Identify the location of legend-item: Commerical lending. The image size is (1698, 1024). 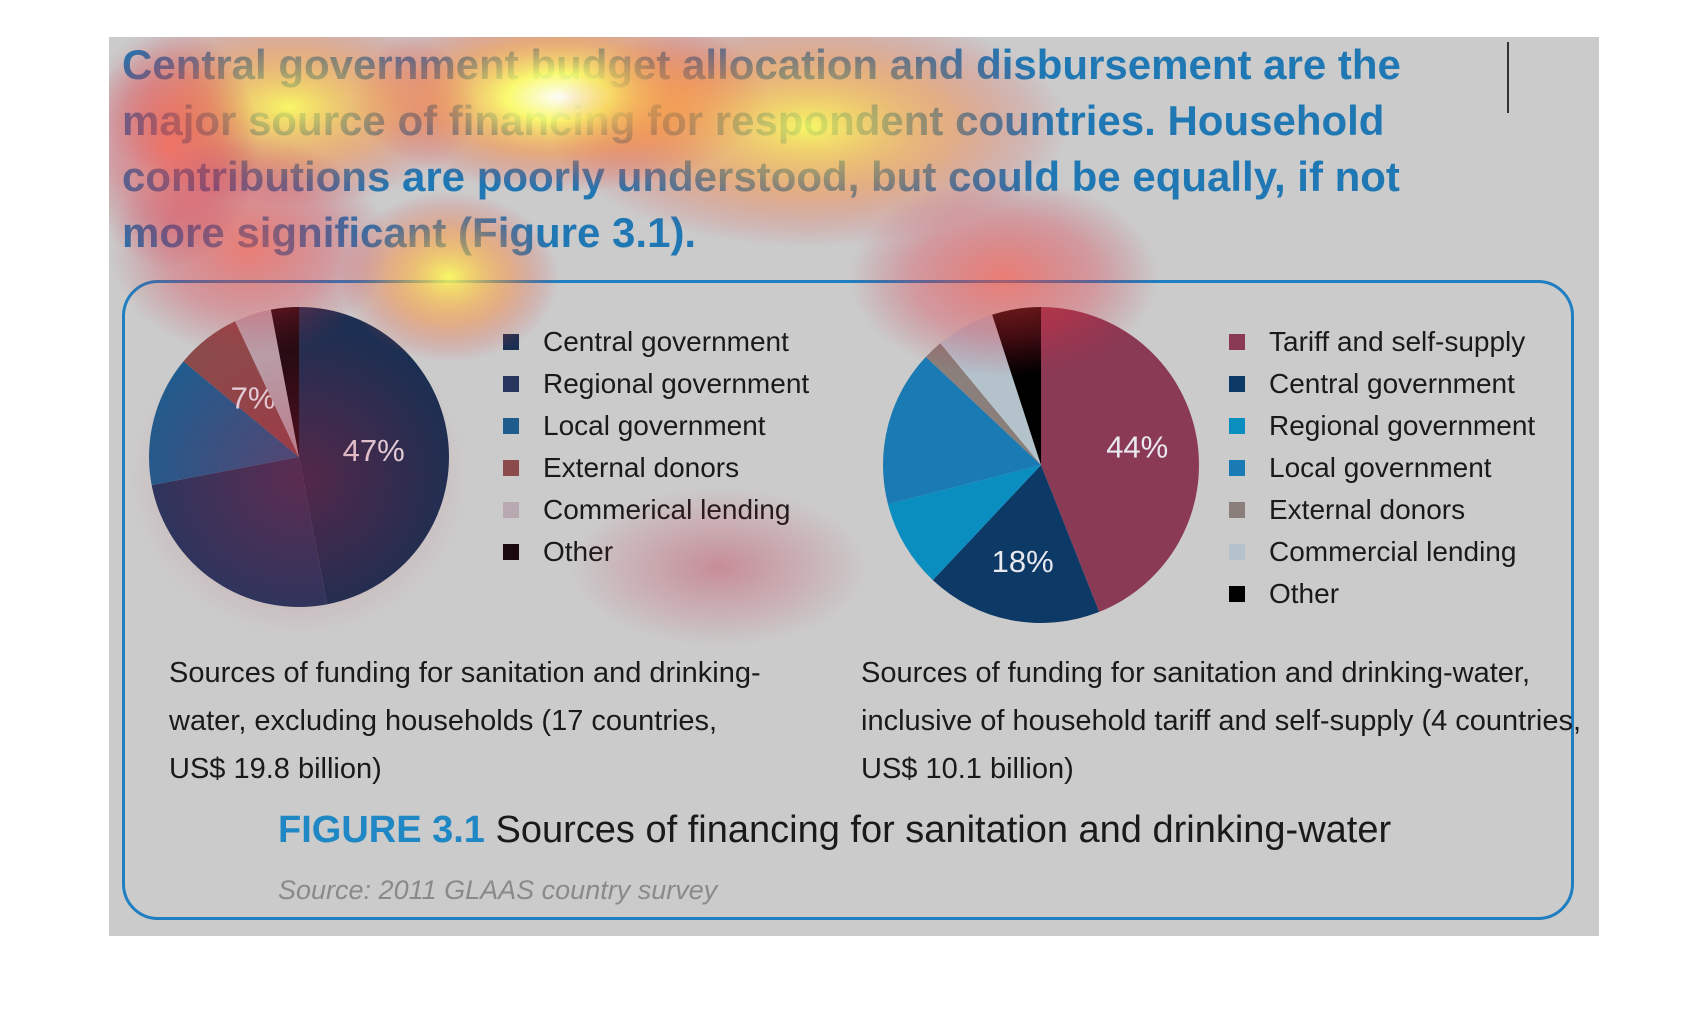
(656, 510).